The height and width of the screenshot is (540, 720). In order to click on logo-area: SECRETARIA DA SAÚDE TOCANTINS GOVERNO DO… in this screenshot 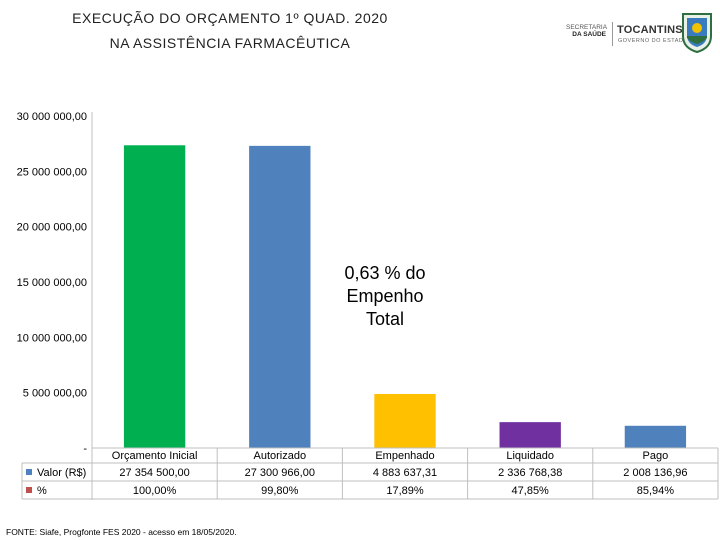, I will do `click(638, 32)`.